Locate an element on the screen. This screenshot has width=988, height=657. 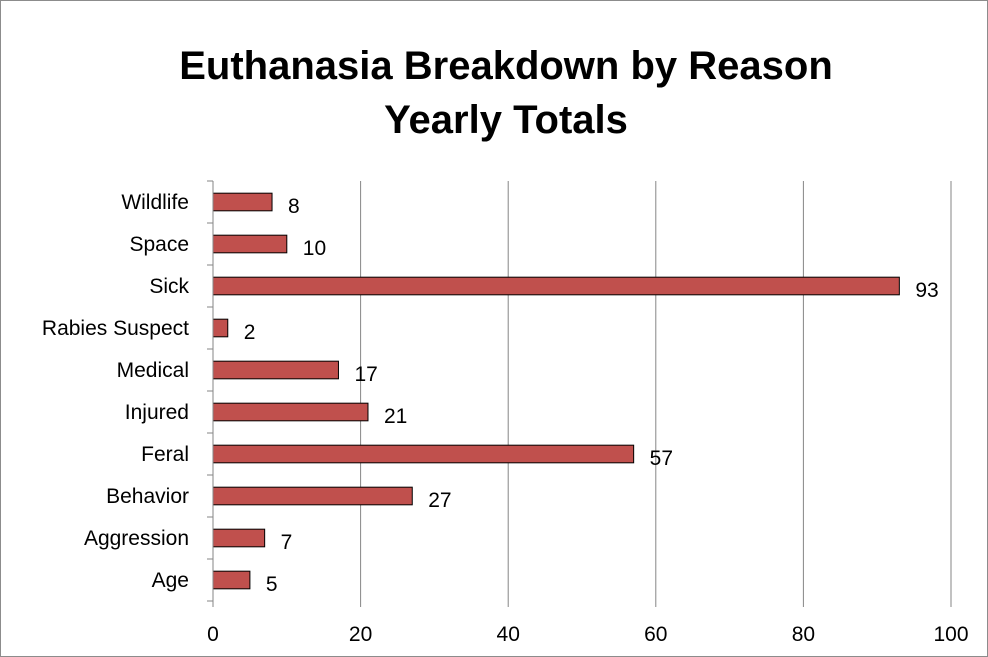
category-label-rabies-suspect: Rabies Suspect is located at coordinates (115, 328).